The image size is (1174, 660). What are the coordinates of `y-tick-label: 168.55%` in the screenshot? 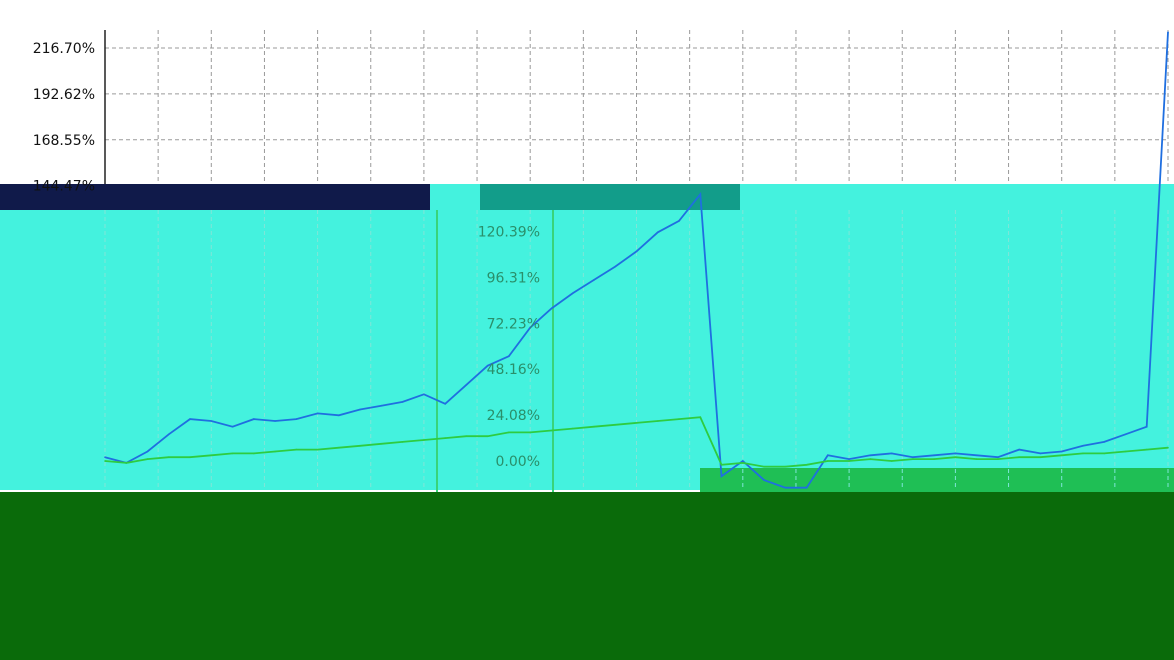 It's located at (64, 141).